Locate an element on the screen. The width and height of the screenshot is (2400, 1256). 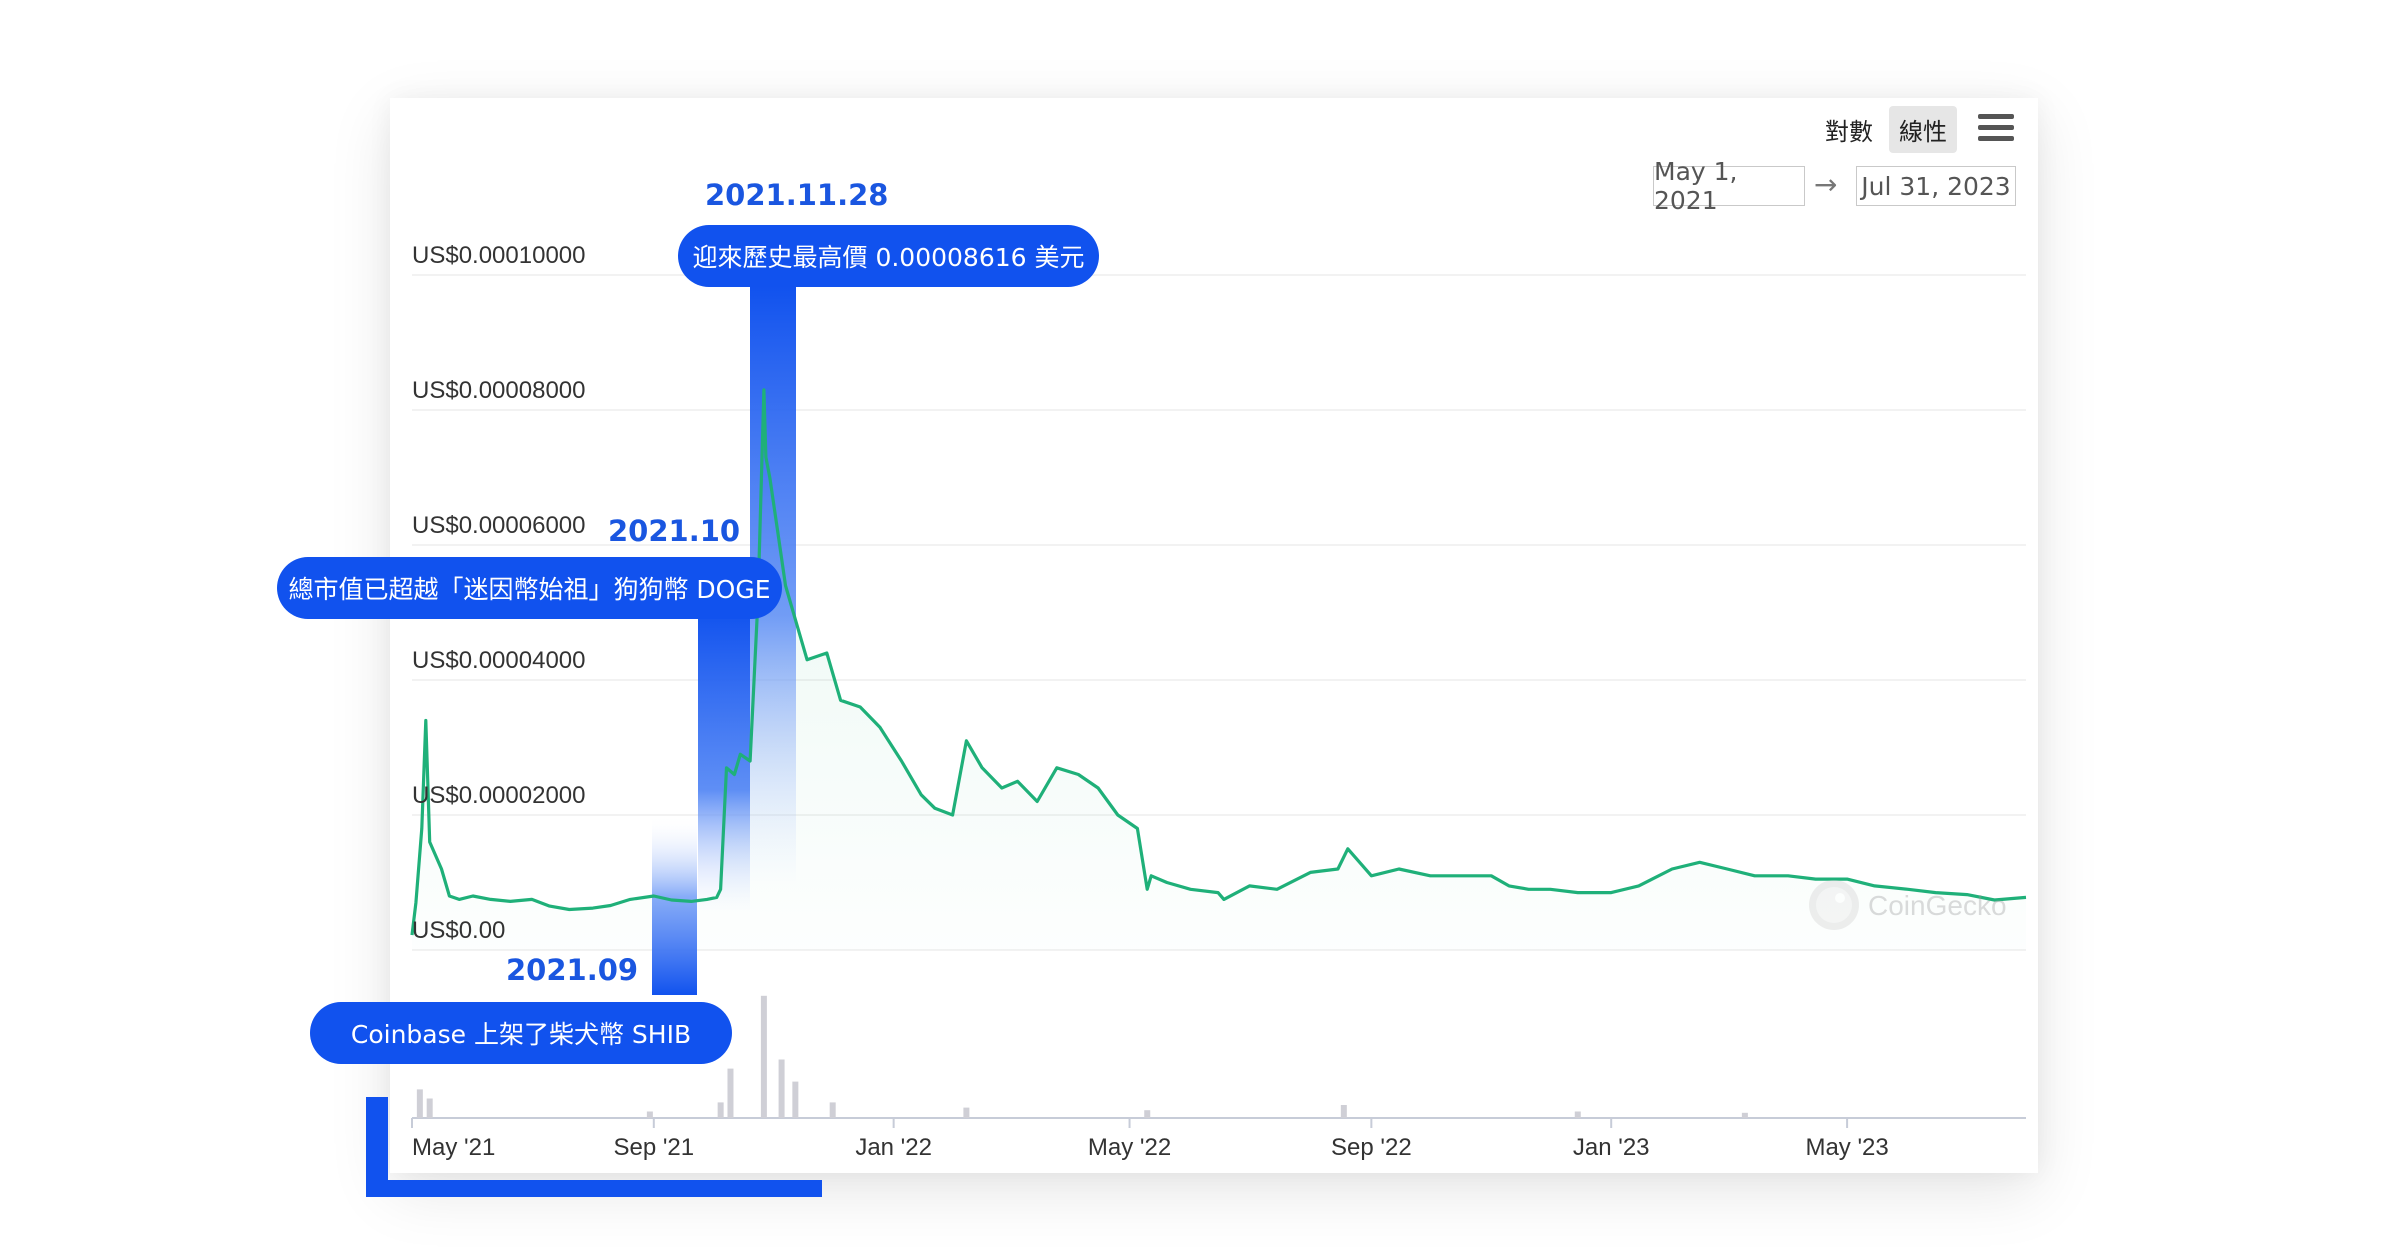
x-tick-label: May '21 is located at coordinates (453, 1147).